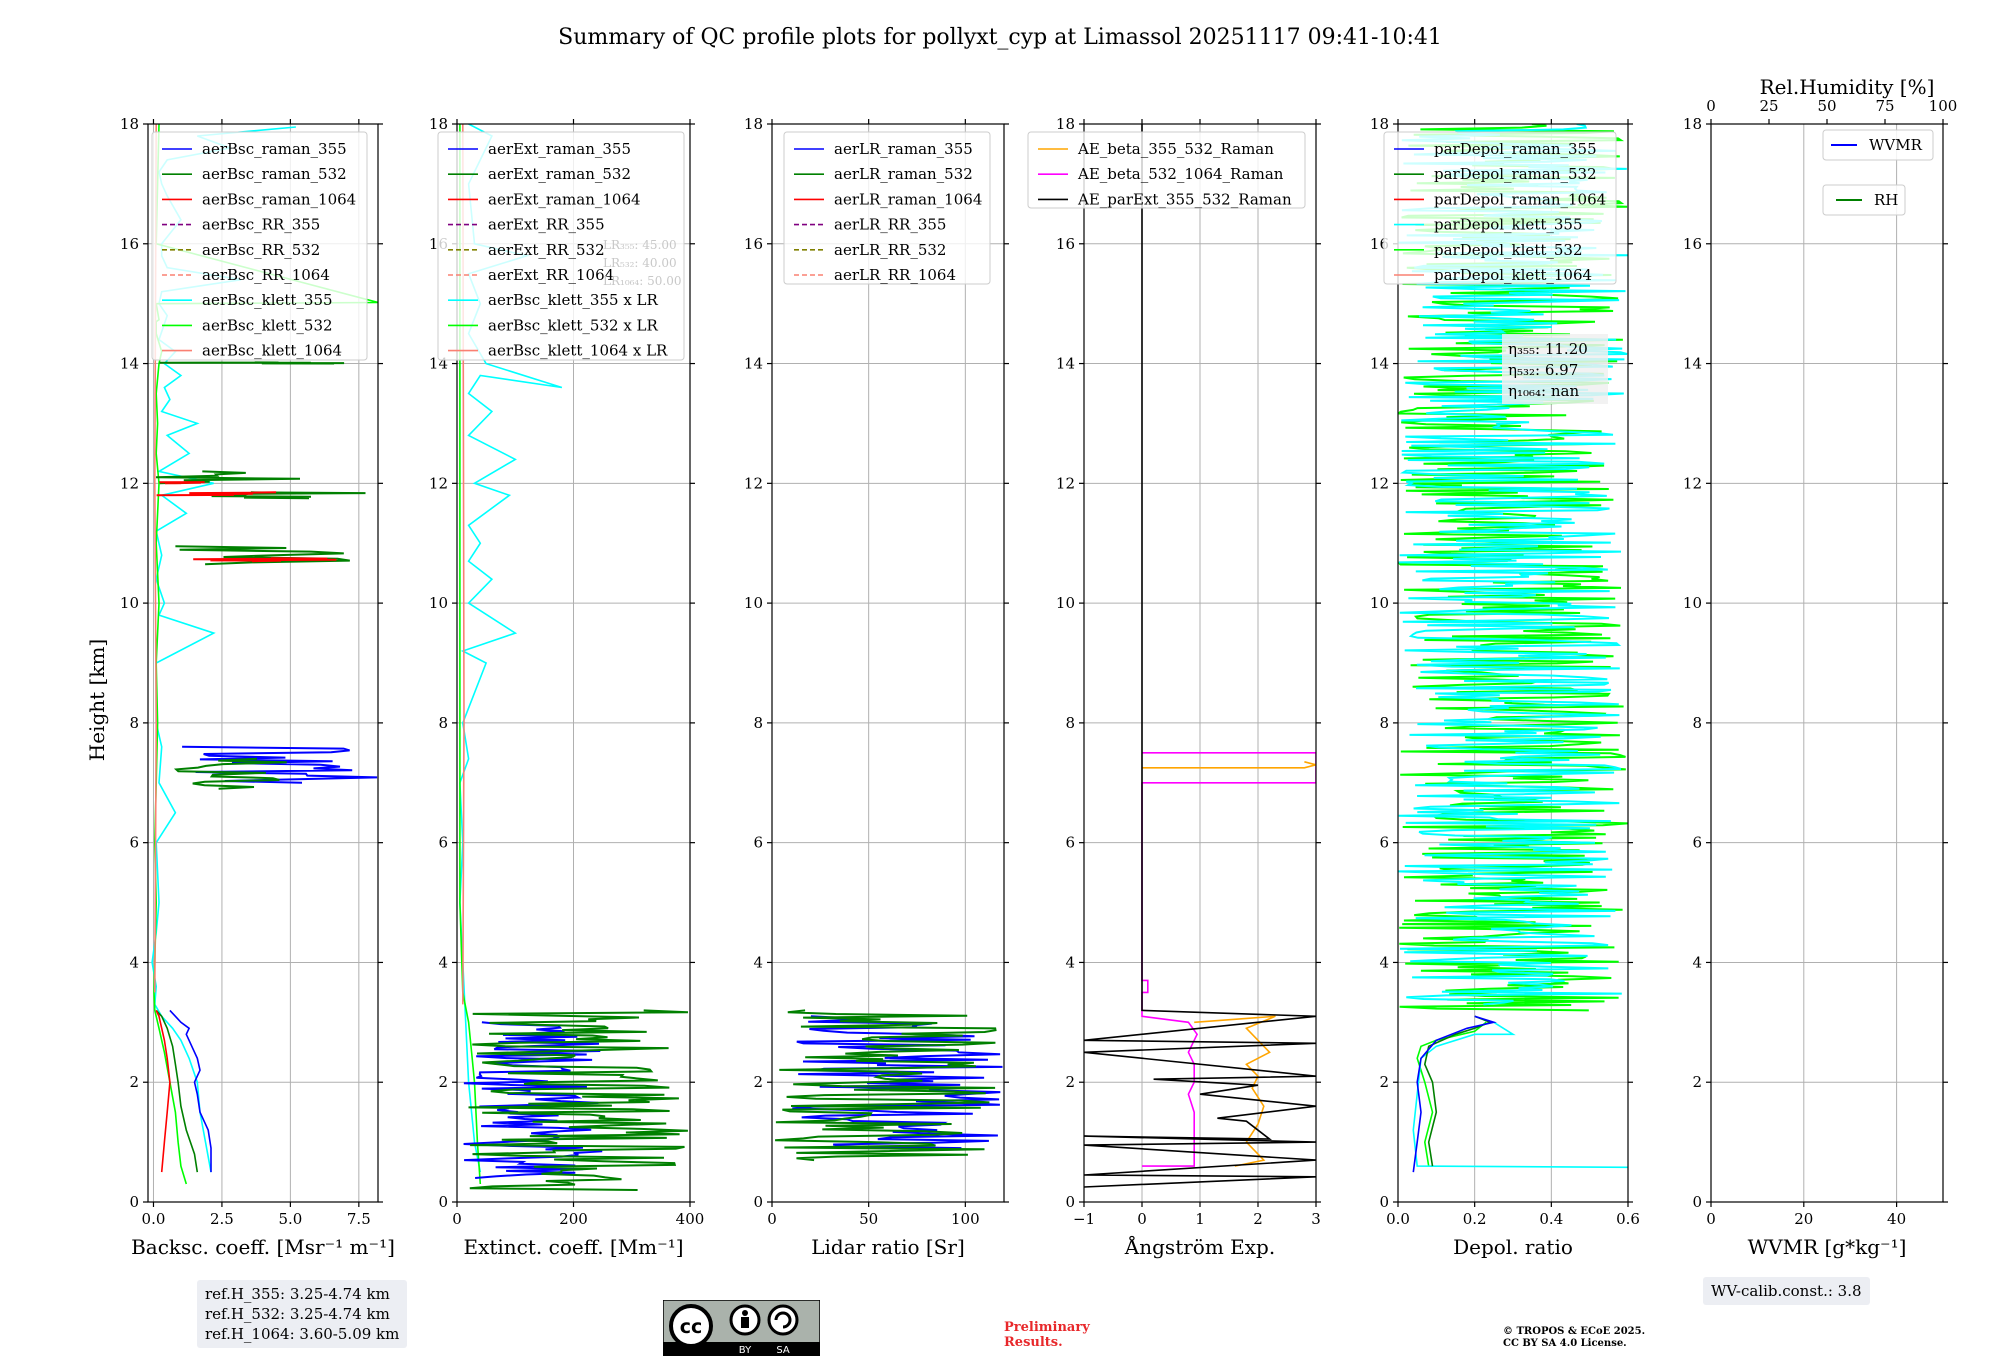  Describe the element at coordinates (154, 1219) in the screenshot. I see `x-tick-label: 0.0` at that location.